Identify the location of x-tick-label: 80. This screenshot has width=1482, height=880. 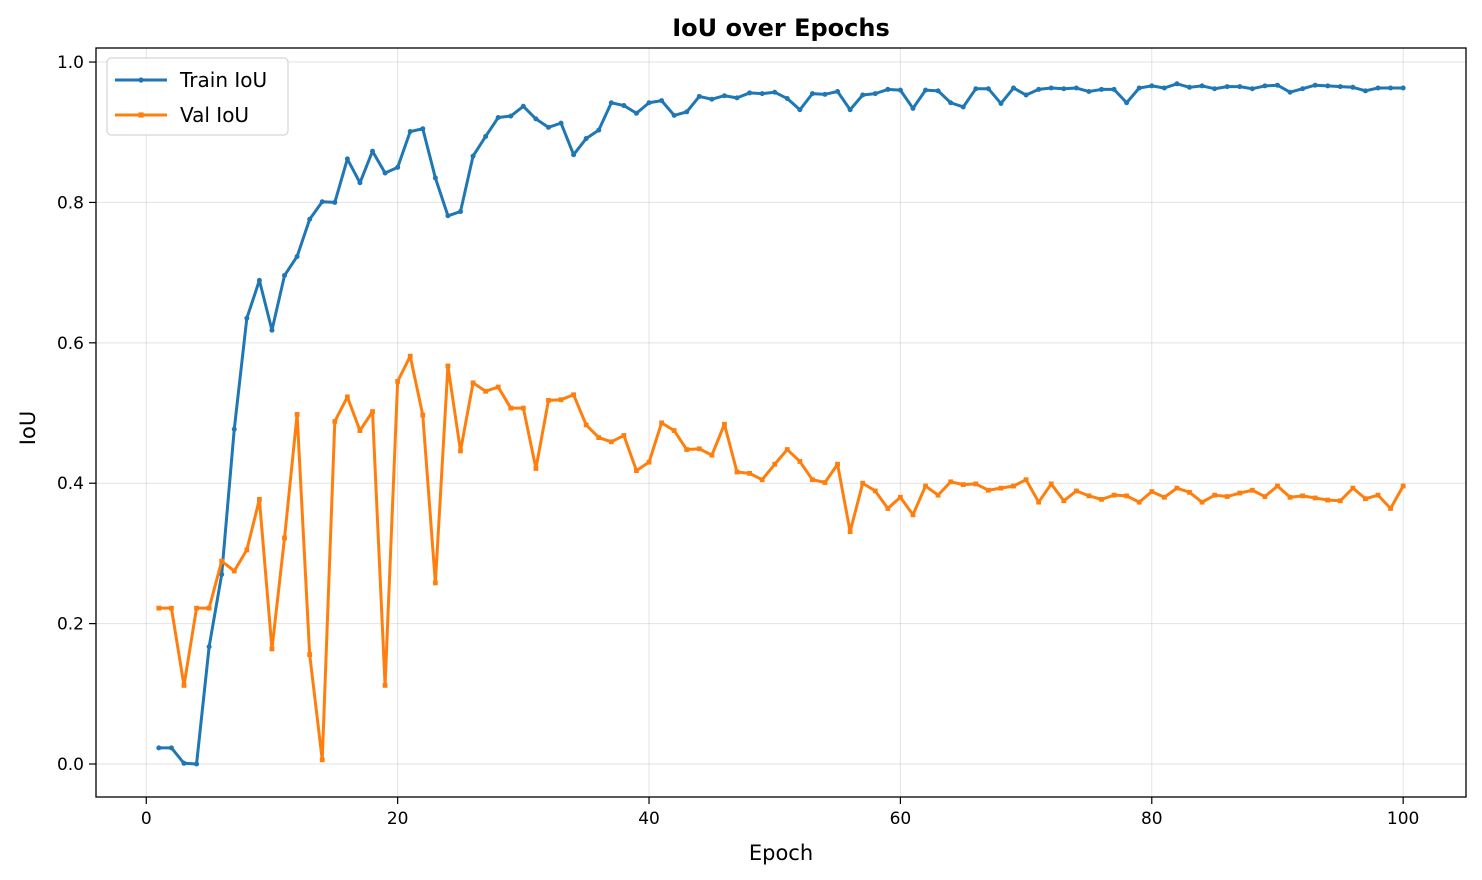
(1152, 819).